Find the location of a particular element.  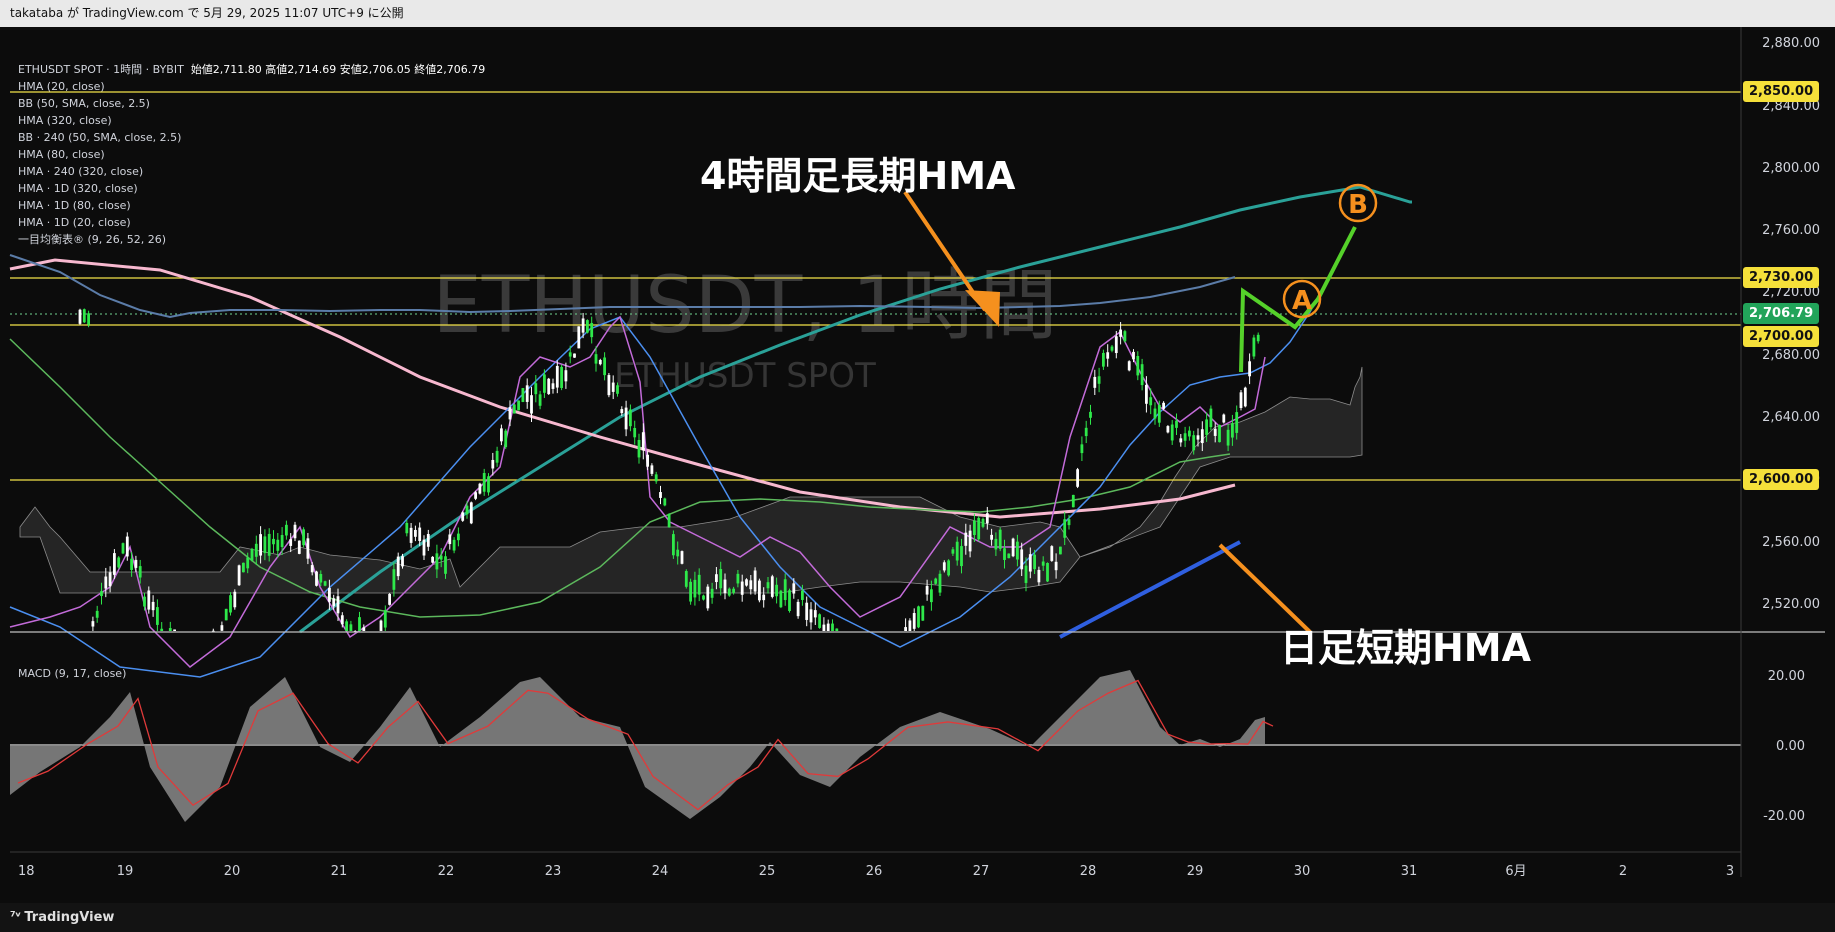

legend-indicator: HMA · 1D (20, close) is located at coordinates (74, 222).